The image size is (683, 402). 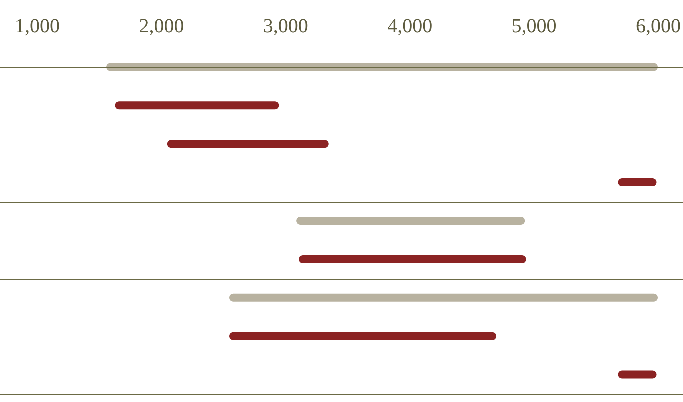 I want to click on x-tick-label: 6,000, so click(x=658, y=27).